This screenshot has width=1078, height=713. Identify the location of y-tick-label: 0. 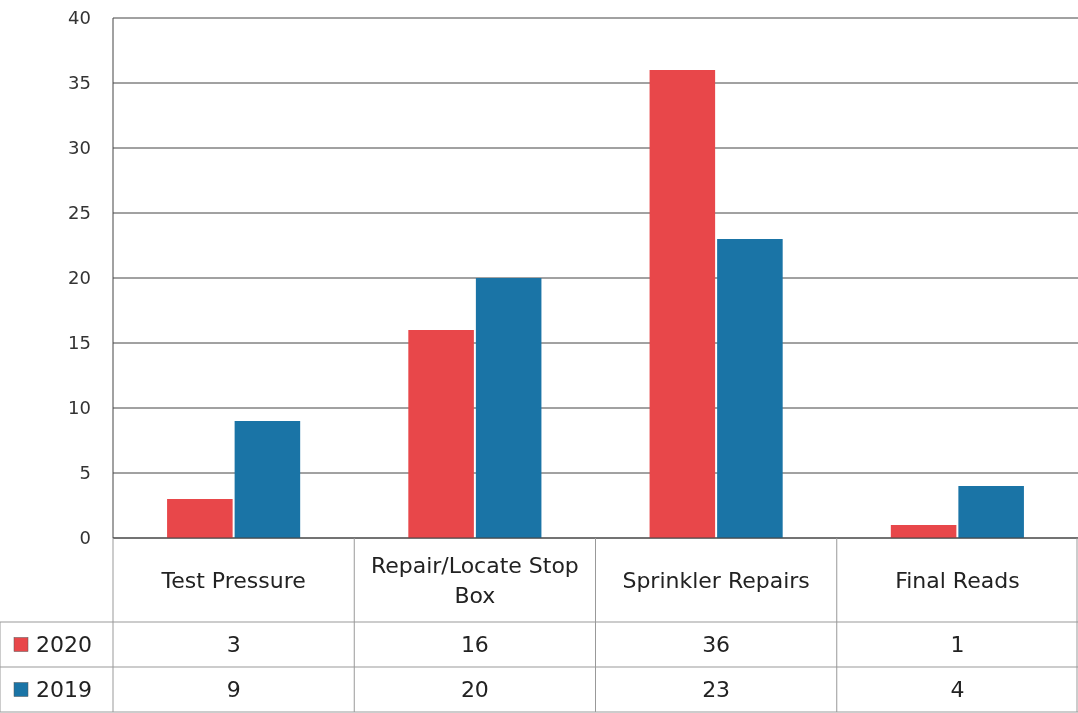
(85, 538).